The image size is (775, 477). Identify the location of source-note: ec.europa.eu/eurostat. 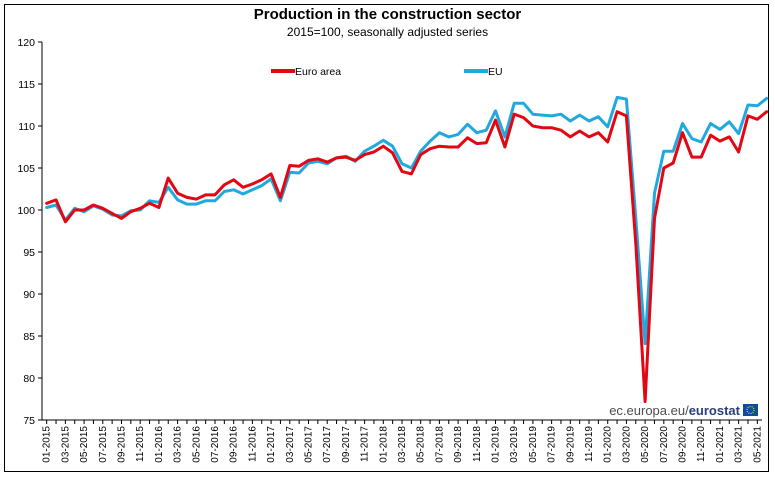
(683, 410).